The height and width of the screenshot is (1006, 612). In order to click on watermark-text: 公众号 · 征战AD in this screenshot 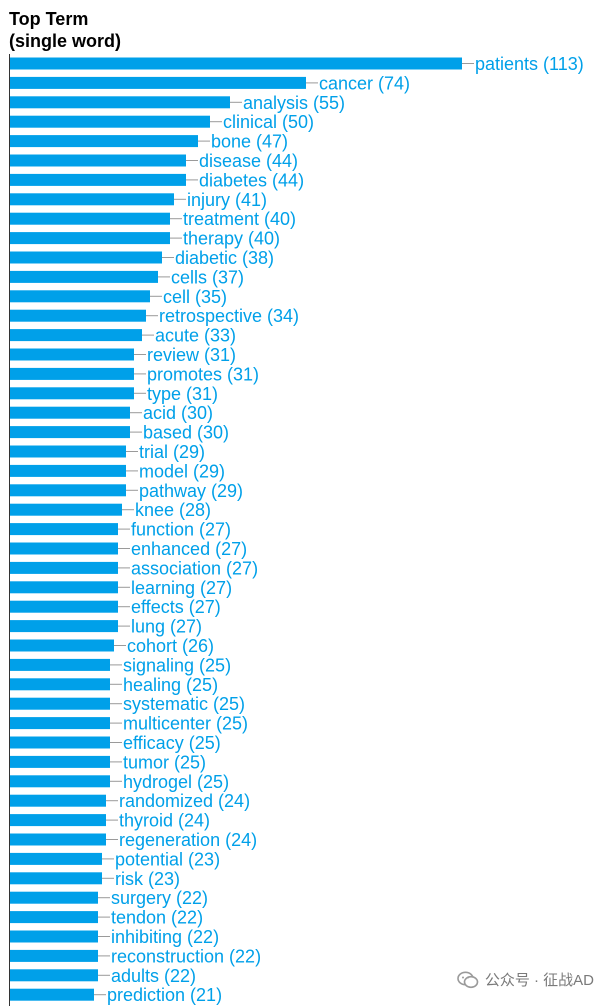, I will do `click(539, 980)`.